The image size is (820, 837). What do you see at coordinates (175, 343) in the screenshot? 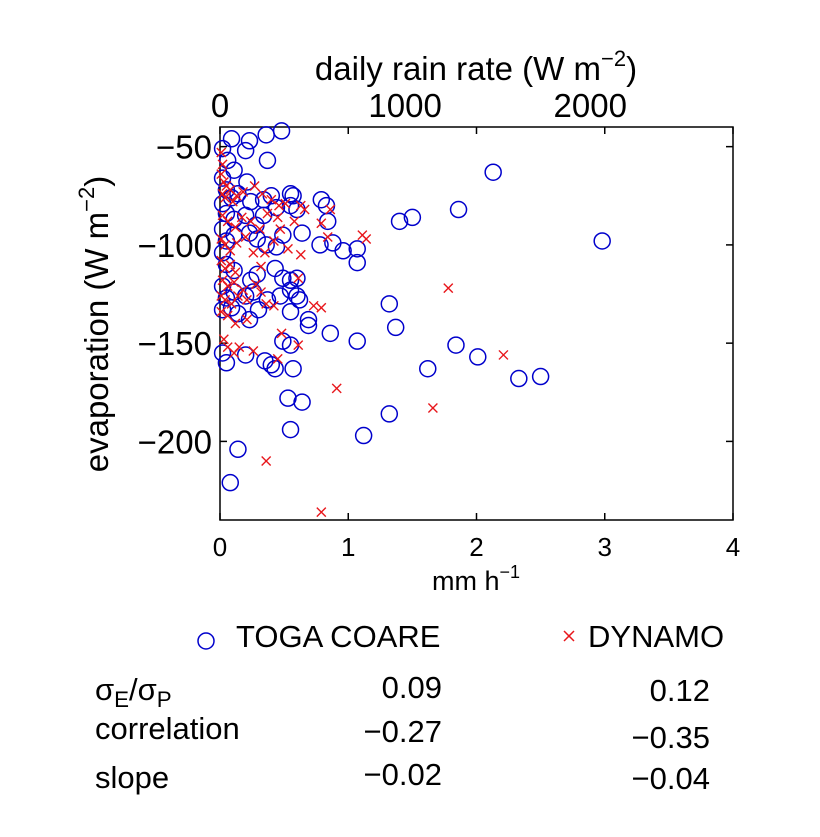
I see `y-tick-label: −150` at bounding box center [175, 343].